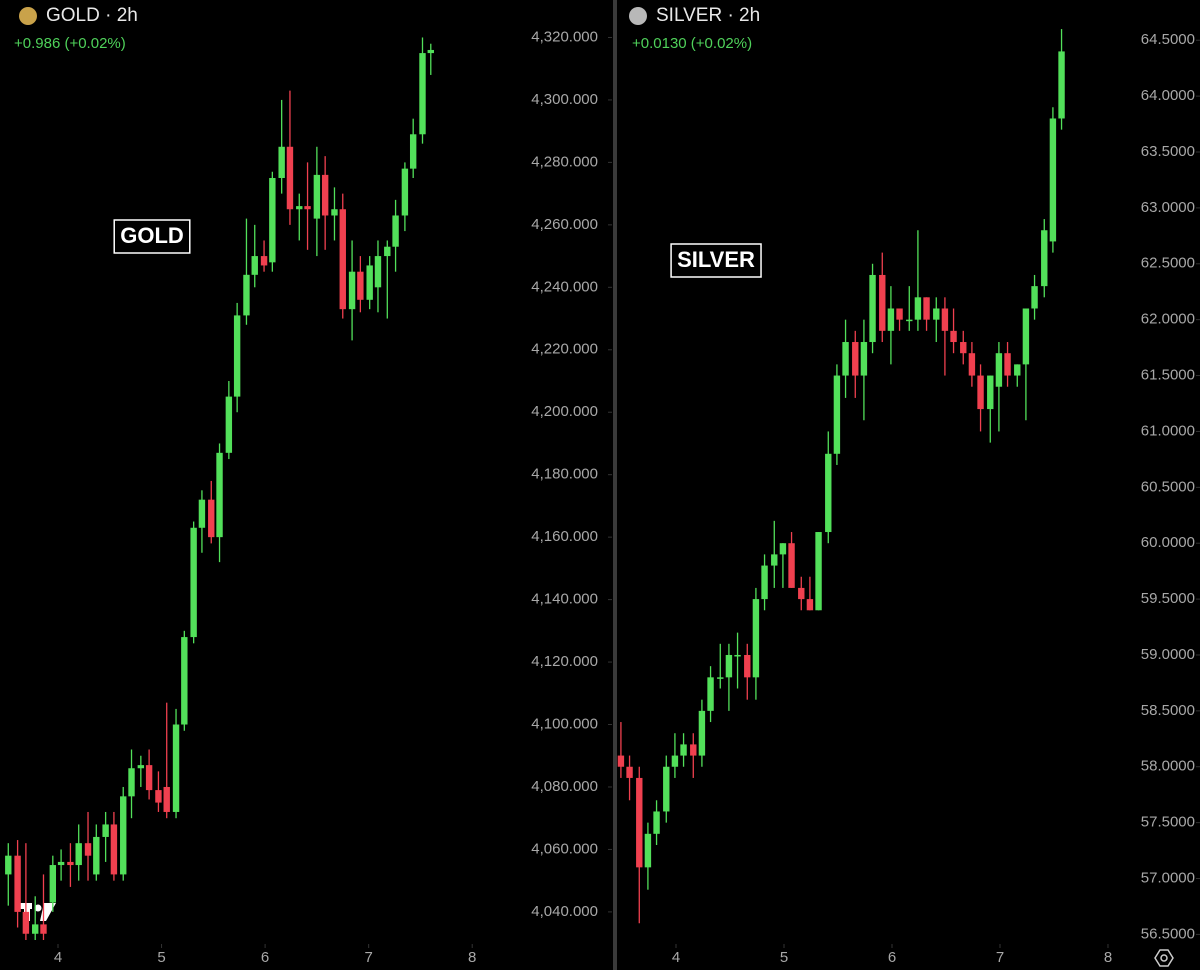 The height and width of the screenshot is (970, 1200). What do you see at coordinates (692, 43) in the screenshot?
I see `price-change: +0.0130 (+0.02%)` at bounding box center [692, 43].